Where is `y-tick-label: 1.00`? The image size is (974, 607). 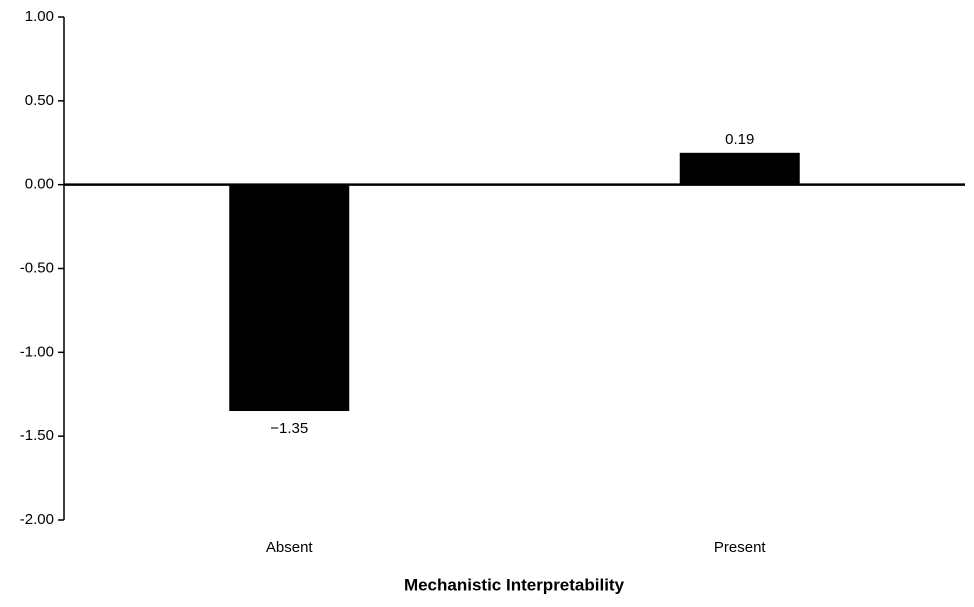
y-tick-label: 1.00 is located at coordinates (39, 16).